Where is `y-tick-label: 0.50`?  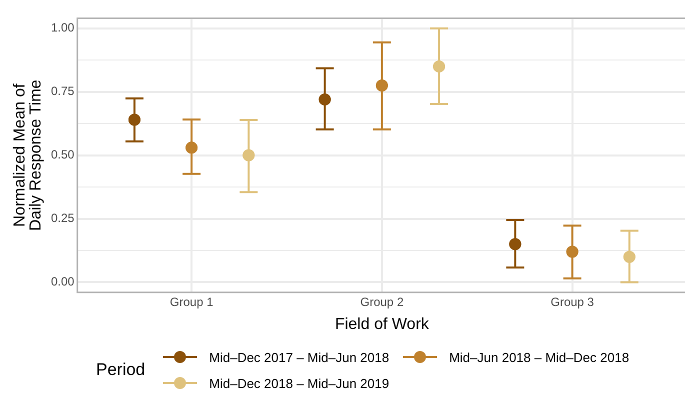
y-tick-label: 0.50 is located at coordinates (62, 155).